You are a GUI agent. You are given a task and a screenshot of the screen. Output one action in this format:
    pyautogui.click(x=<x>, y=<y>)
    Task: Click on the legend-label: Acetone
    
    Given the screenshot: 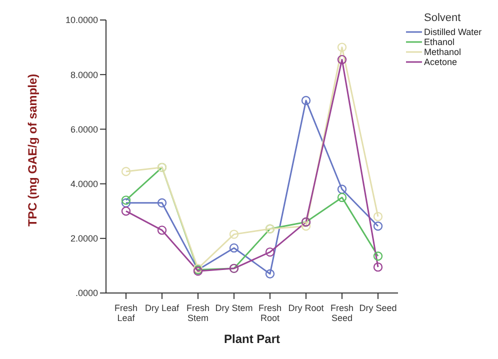 What is the action you would take?
    pyautogui.click(x=441, y=62)
    